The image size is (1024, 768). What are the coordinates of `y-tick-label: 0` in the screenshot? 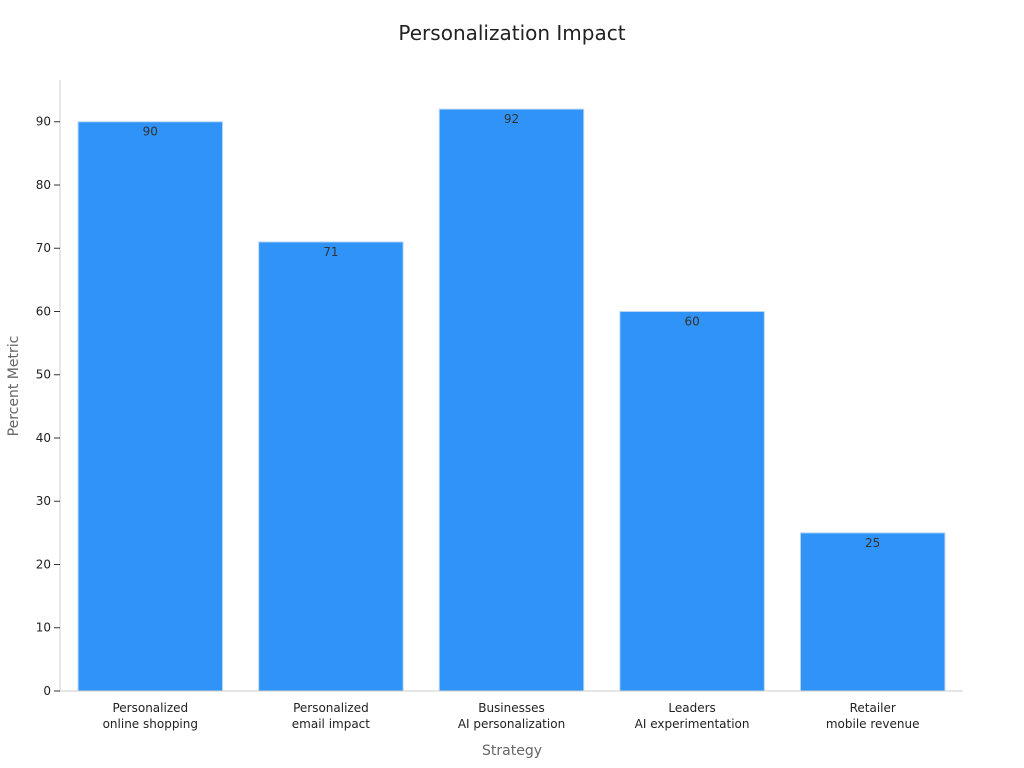 It's located at (47, 691).